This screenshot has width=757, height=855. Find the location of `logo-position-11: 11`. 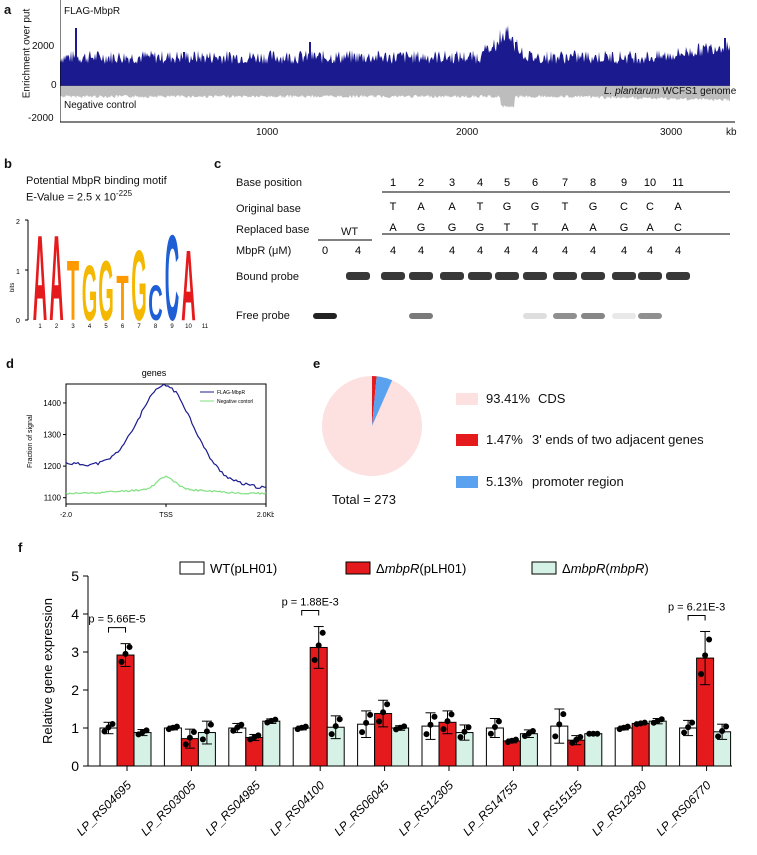

logo-position-11: 11 is located at coordinates (205, 327).